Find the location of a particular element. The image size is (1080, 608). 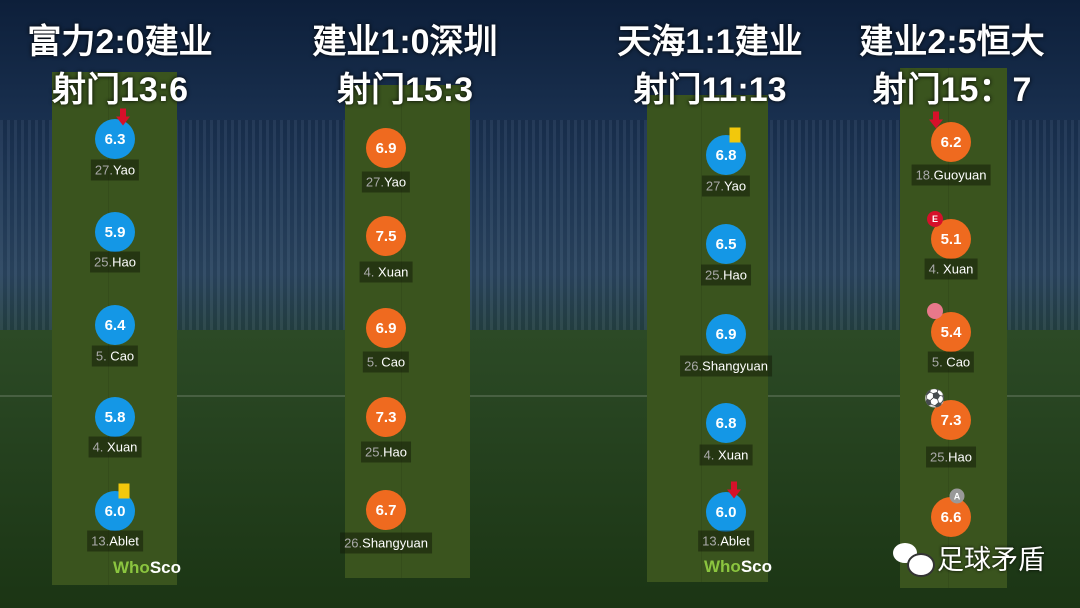

player-rating: 5.4 is located at coordinates (951, 332).